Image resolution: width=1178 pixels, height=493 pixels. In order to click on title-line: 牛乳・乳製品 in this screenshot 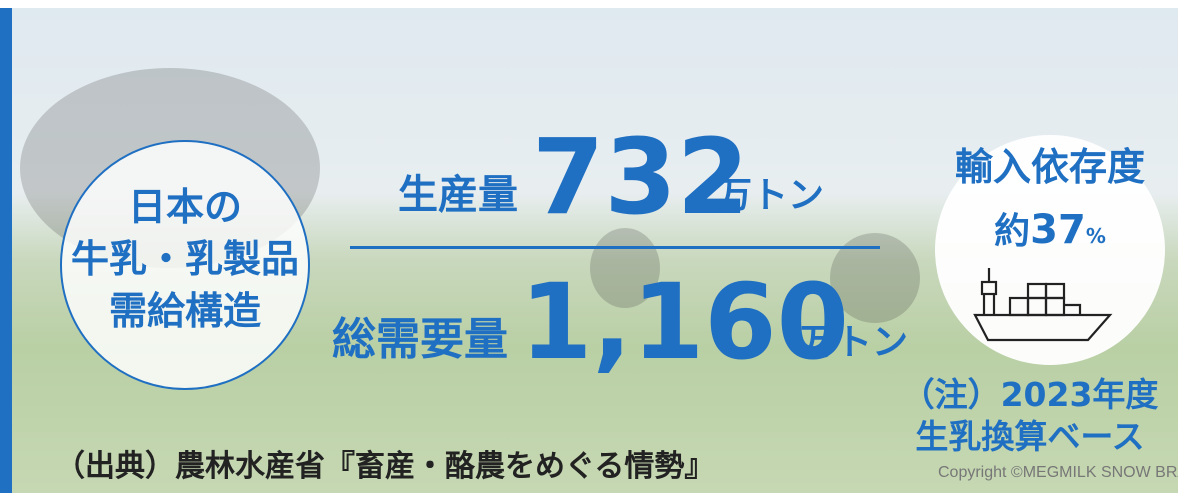, I will do `click(184, 259)`.